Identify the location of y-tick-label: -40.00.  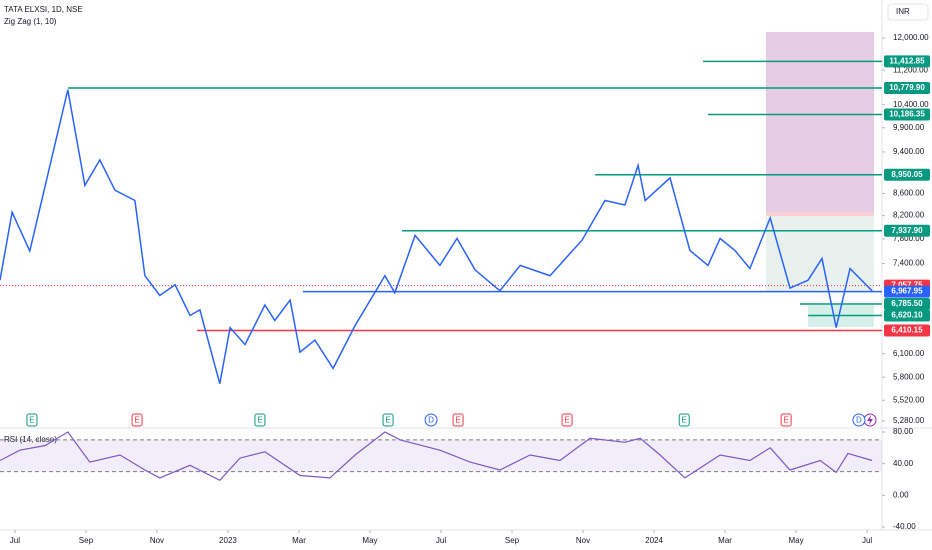
(904, 526).